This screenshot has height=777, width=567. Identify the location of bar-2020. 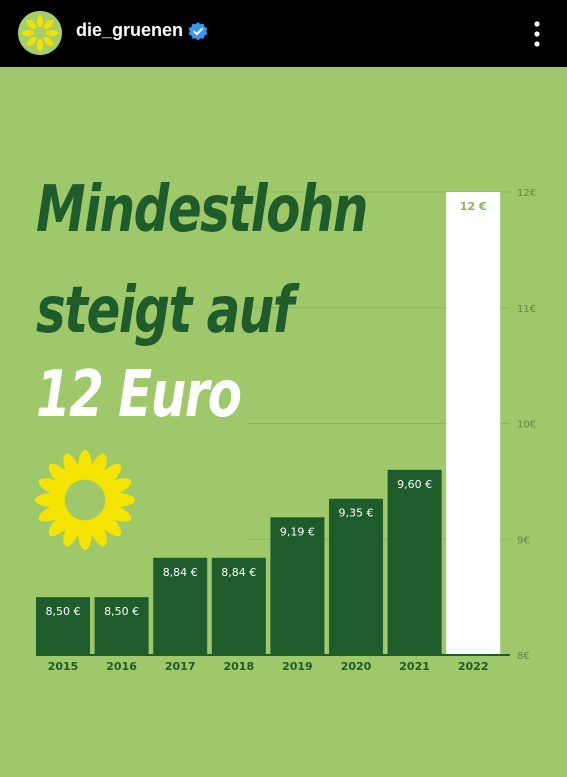
(356, 576).